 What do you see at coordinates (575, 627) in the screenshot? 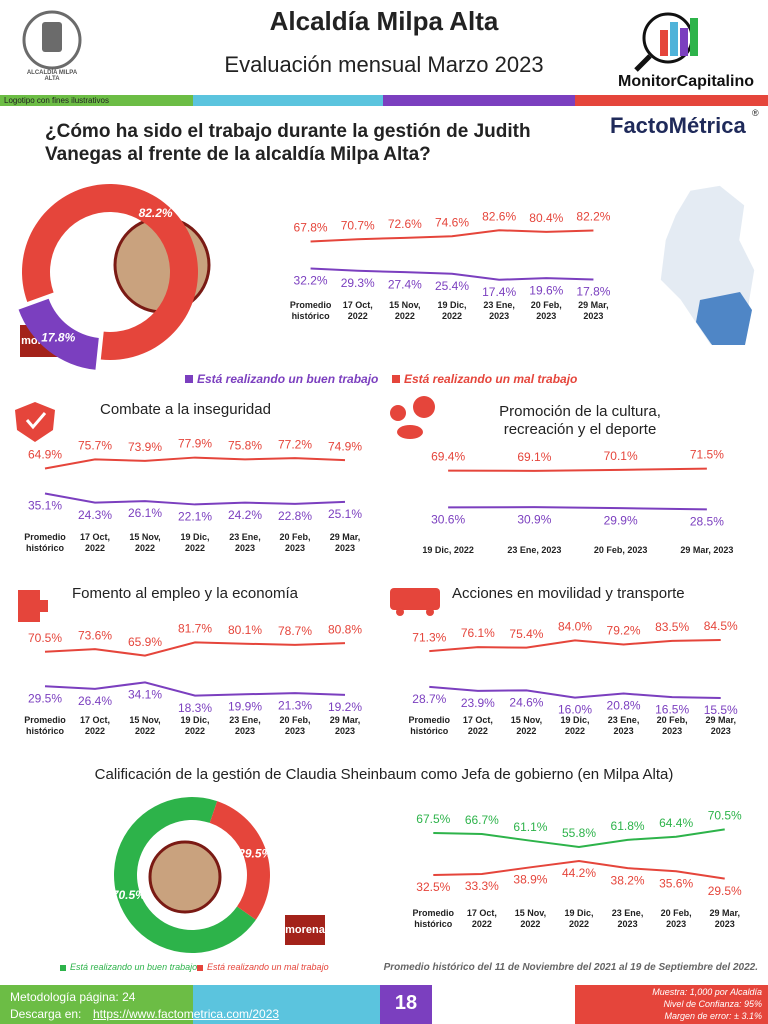
I see `value-label: 84.0%` at bounding box center [575, 627].